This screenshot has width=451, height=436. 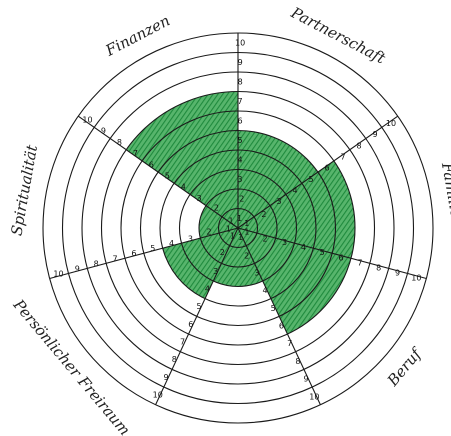 What do you see at coordinates (338, 35) in the screenshot?
I see `category-label: Partnerschaft` at bounding box center [338, 35].